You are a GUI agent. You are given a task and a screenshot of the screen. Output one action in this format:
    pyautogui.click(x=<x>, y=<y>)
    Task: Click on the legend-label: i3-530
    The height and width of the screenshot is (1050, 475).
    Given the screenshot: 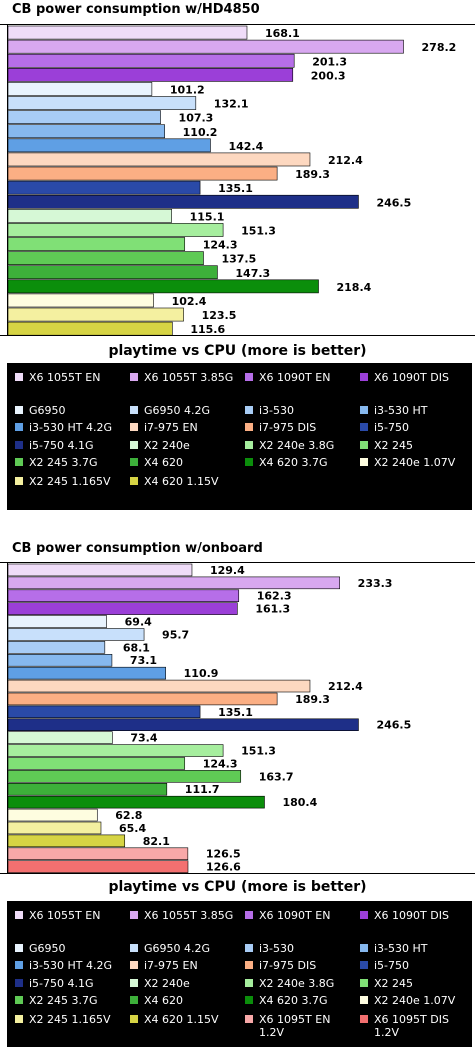 What is the action you would take?
    pyautogui.click(x=277, y=948)
    